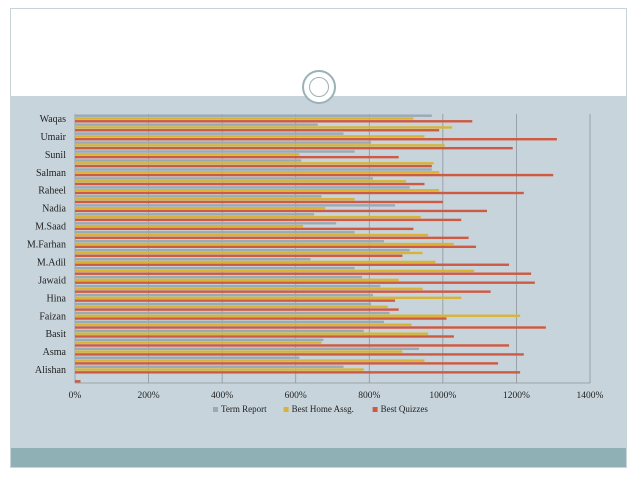 This screenshot has width=638, height=478. I want to click on bar-best-home-assg--19, so click(200, 208).